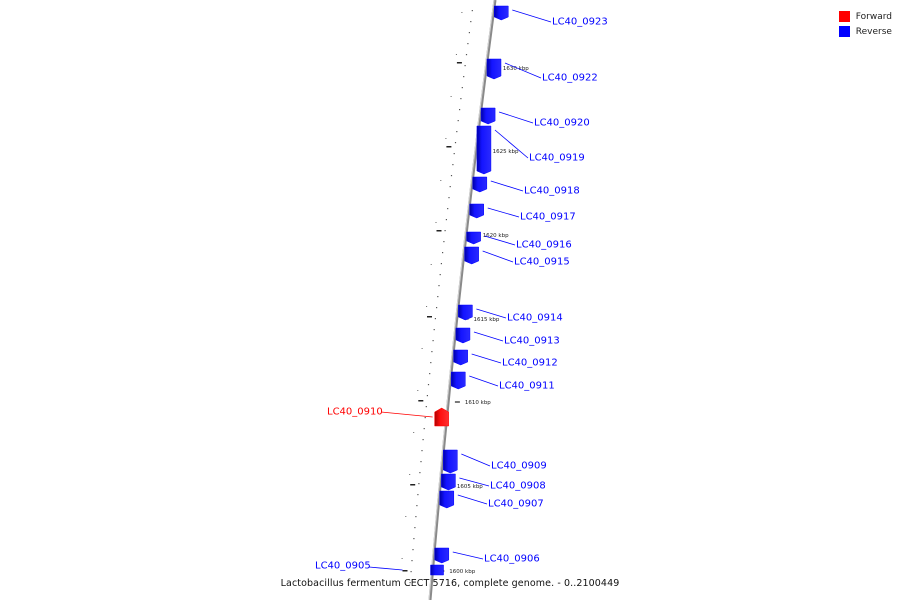  Describe the element at coordinates (512, 559) in the screenshot. I see `gene-label: LC40_0906` at that location.